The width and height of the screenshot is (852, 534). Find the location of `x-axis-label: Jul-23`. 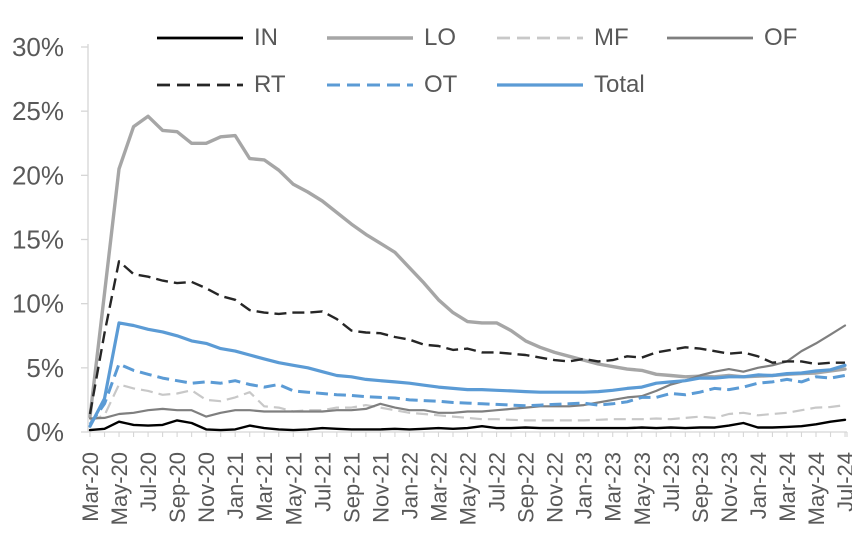

x-axis-label: Jul-23 is located at coordinates (671, 482).